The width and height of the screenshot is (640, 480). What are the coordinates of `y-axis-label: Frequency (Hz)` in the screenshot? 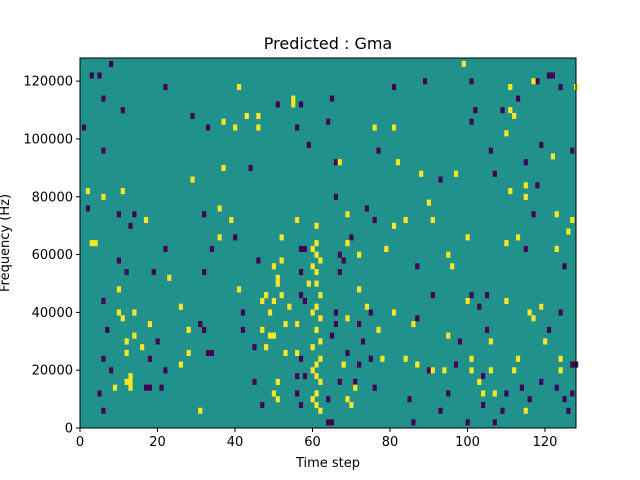 It's located at (6, 243).